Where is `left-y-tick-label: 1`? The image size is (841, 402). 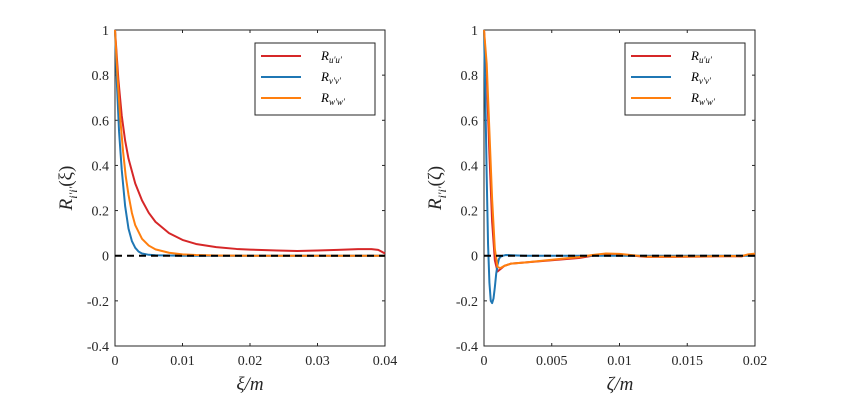 left-y-tick-label: 1 is located at coordinates (105, 31).